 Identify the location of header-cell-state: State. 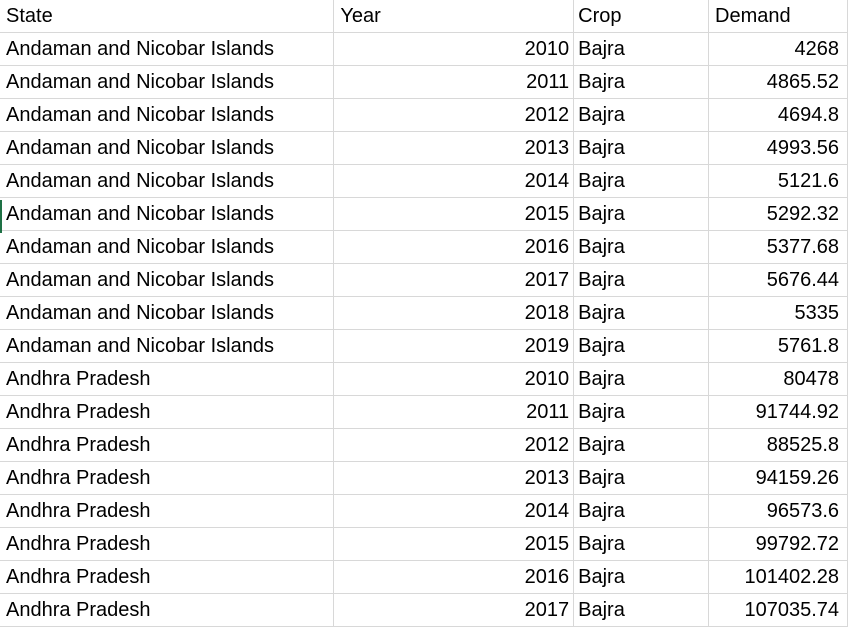
(167, 16).